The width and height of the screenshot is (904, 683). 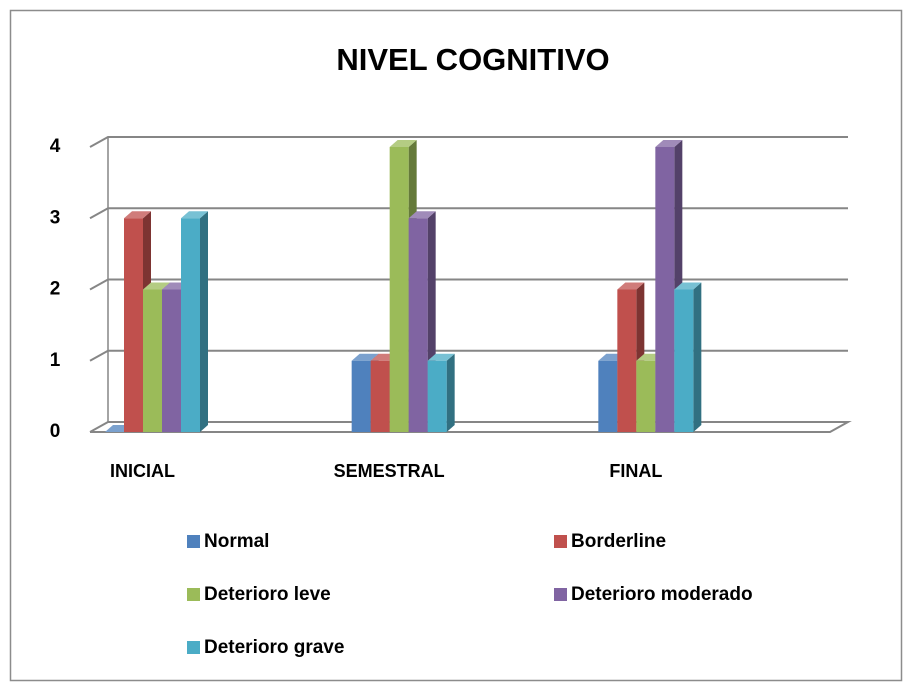 I want to click on y-tick-label: 2, so click(x=55, y=289).